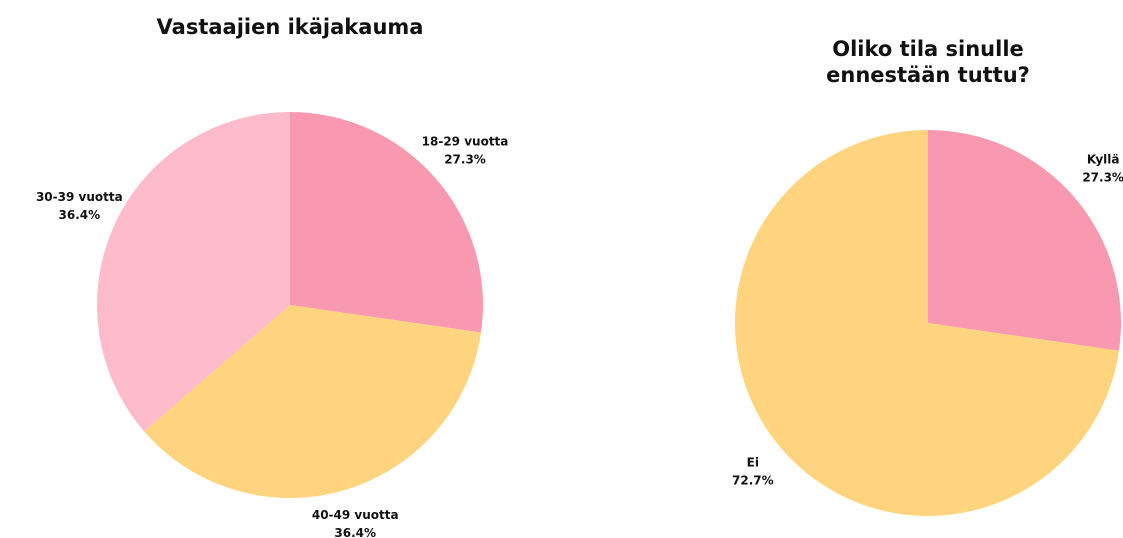 The width and height of the screenshot is (1123, 538). What do you see at coordinates (1103, 159) in the screenshot?
I see `slice-label: Kyllä` at bounding box center [1103, 159].